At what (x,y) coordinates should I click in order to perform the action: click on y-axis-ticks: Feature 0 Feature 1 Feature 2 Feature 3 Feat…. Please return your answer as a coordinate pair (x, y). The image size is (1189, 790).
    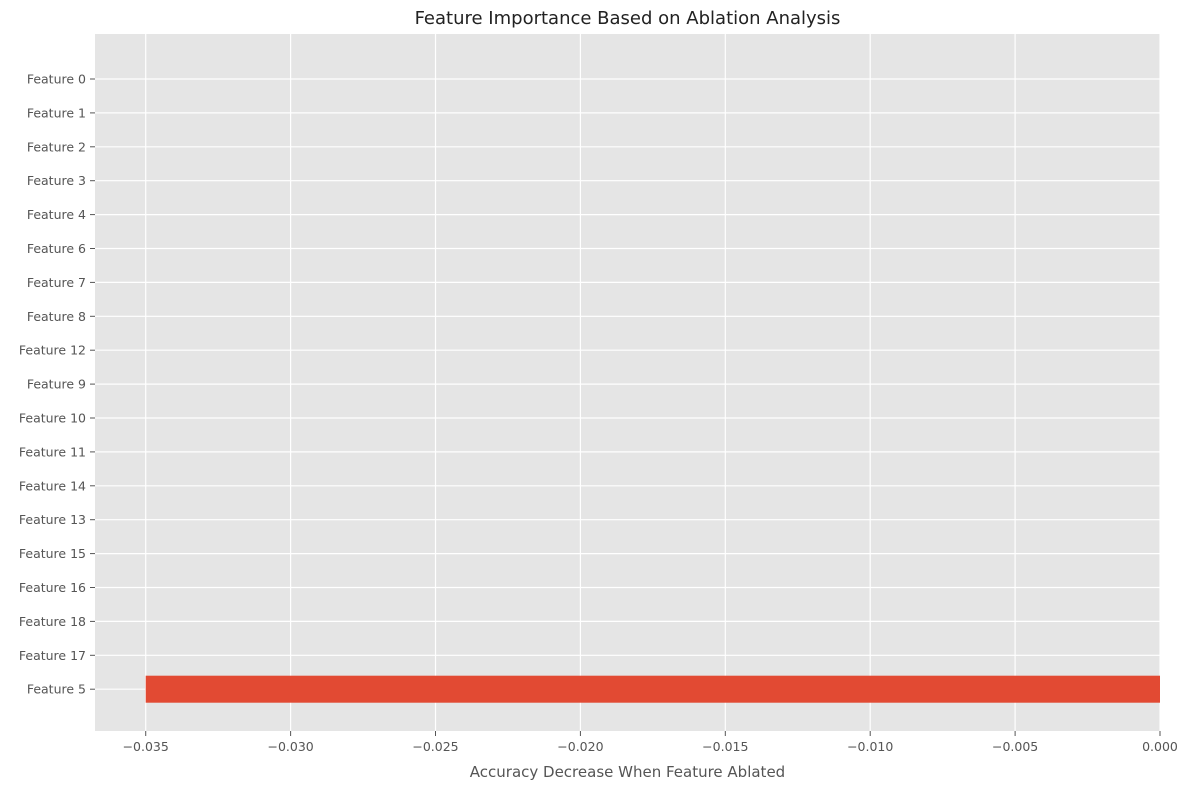
    Looking at the image, I should click on (57, 384).